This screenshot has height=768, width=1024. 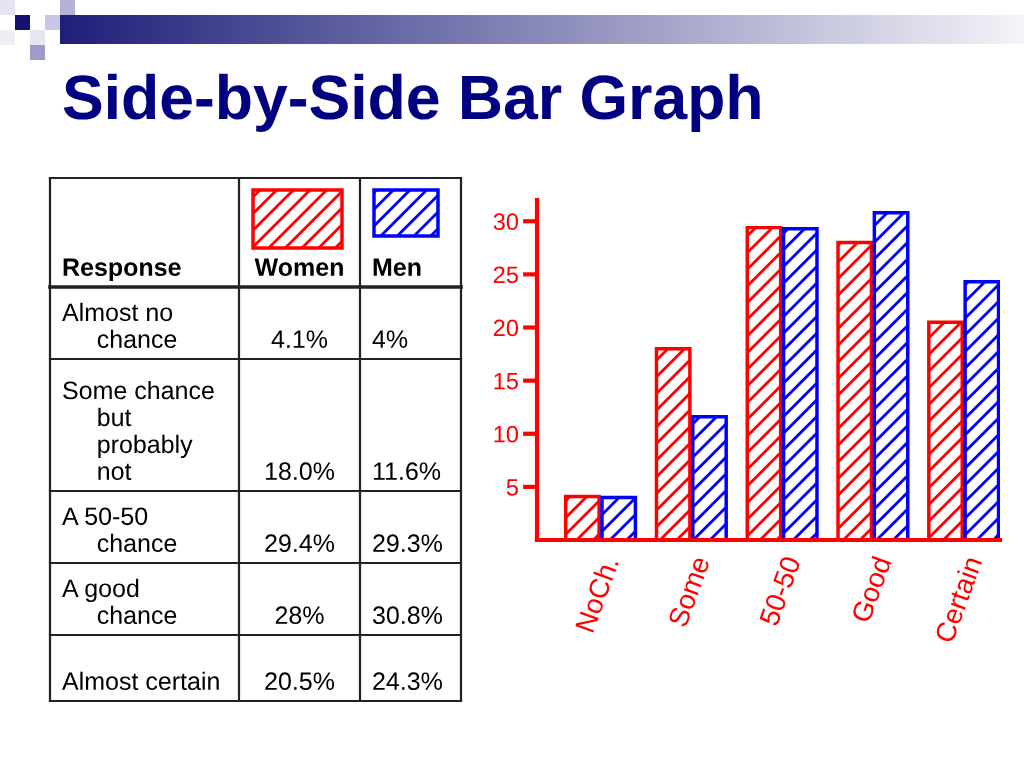 What do you see at coordinates (512, 487) in the screenshot?
I see `y-tick-label: 5` at bounding box center [512, 487].